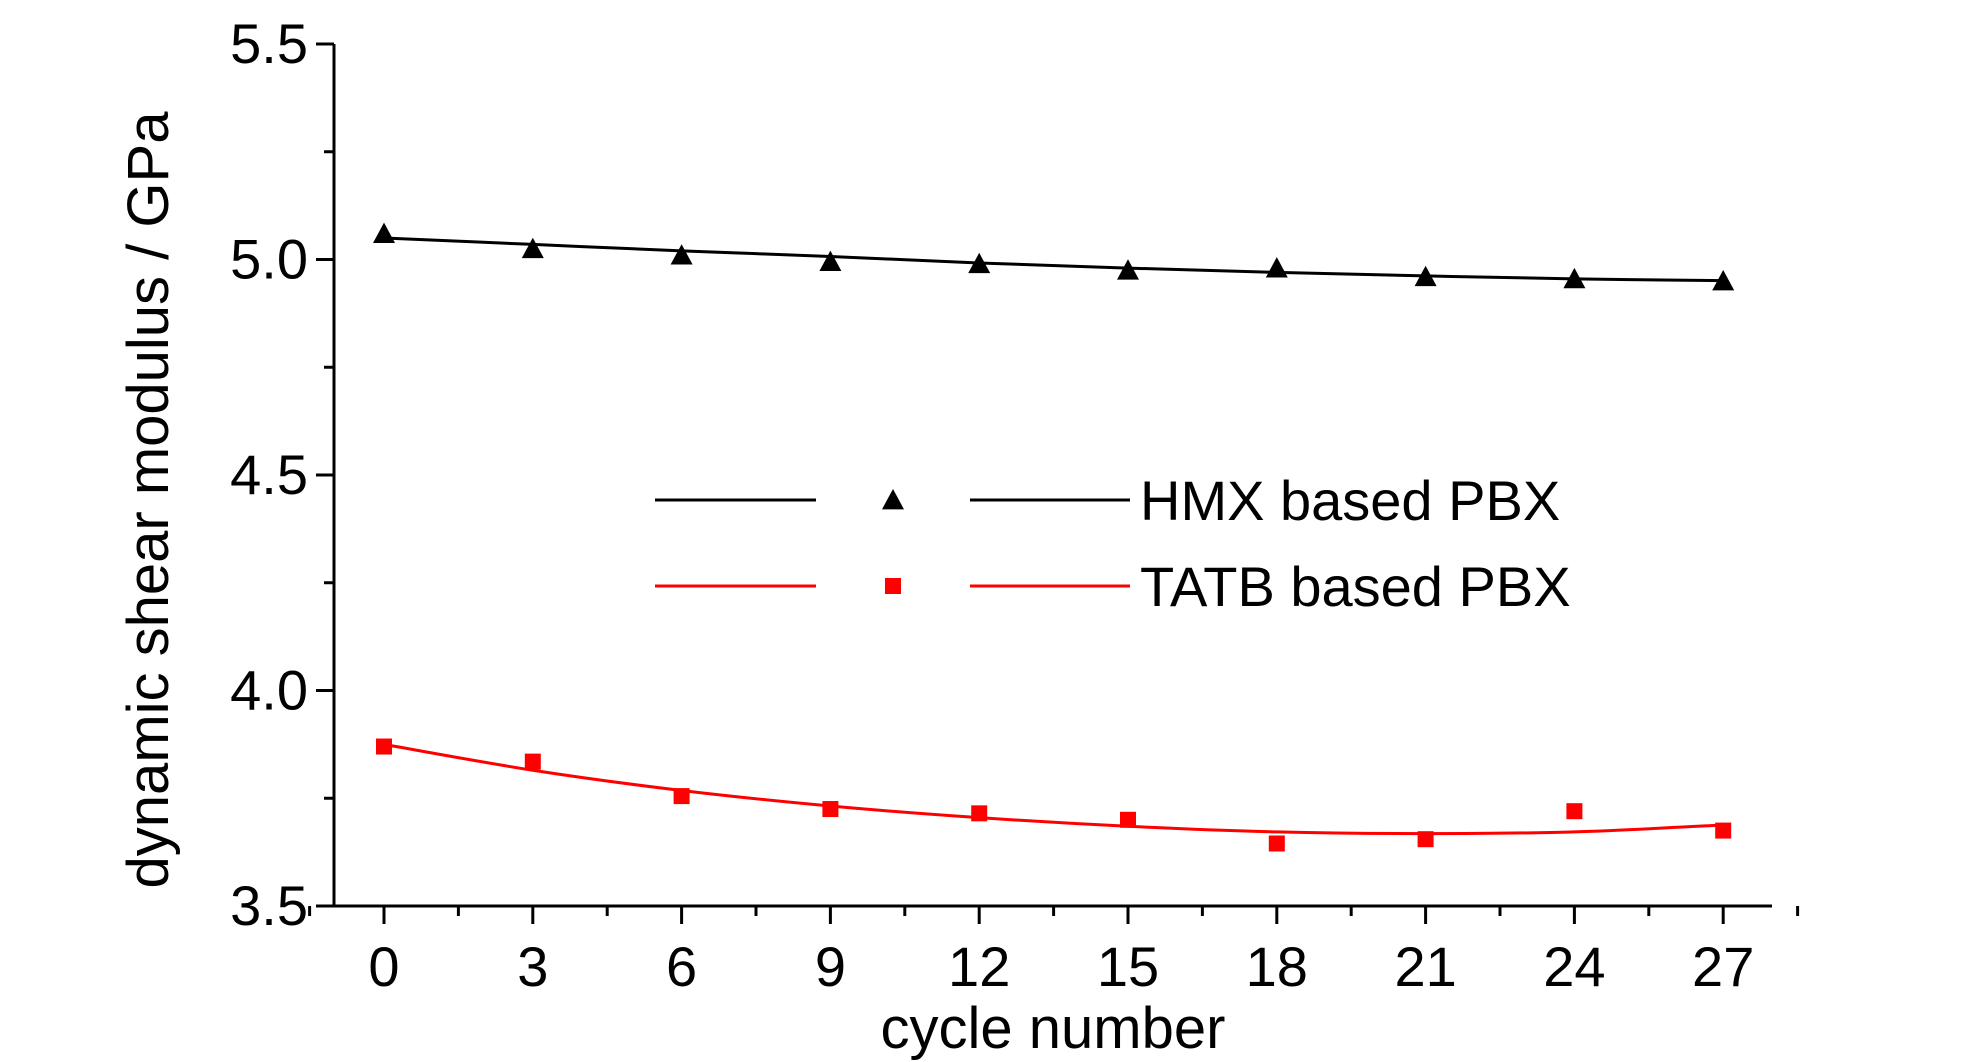 The width and height of the screenshot is (1984, 1062). Describe the element at coordinates (830, 966) in the screenshot. I see `x-tick-label: 9` at that location.